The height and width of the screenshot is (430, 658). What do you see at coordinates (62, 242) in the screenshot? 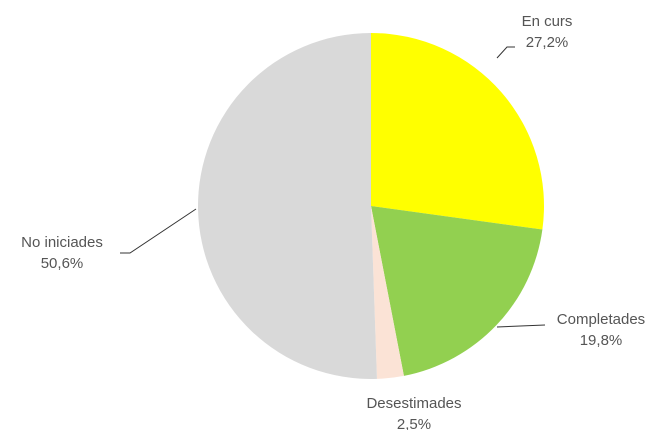
I see `slice-label: No iniciades` at bounding box center [62, 242].